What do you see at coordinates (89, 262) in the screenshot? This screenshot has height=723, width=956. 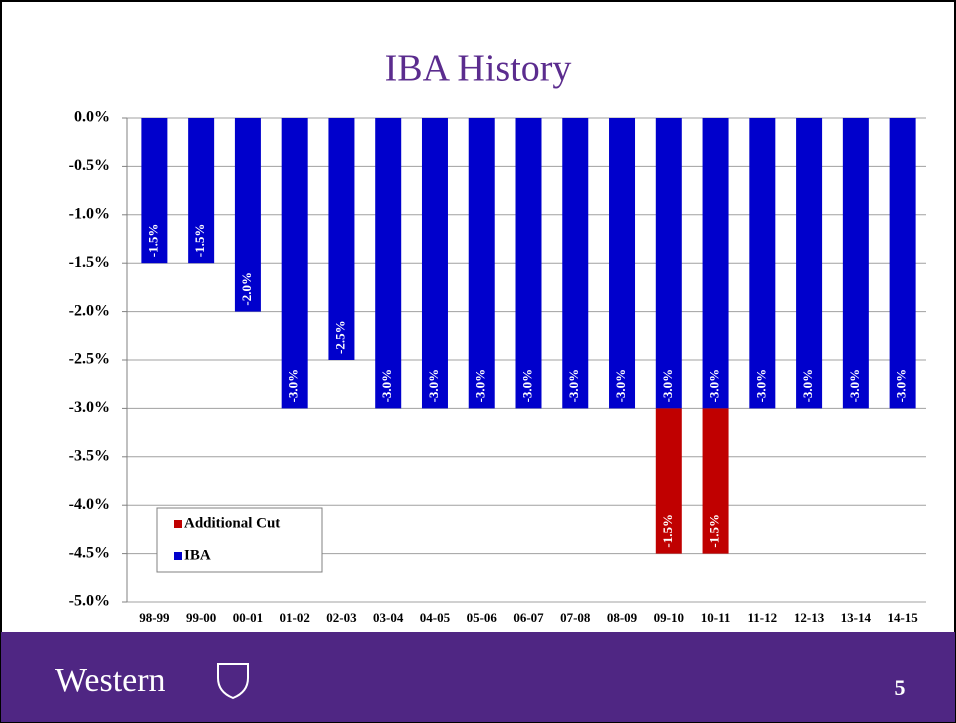 I see `y-tick-label: -1.5%` at bounding box center [89, 262].